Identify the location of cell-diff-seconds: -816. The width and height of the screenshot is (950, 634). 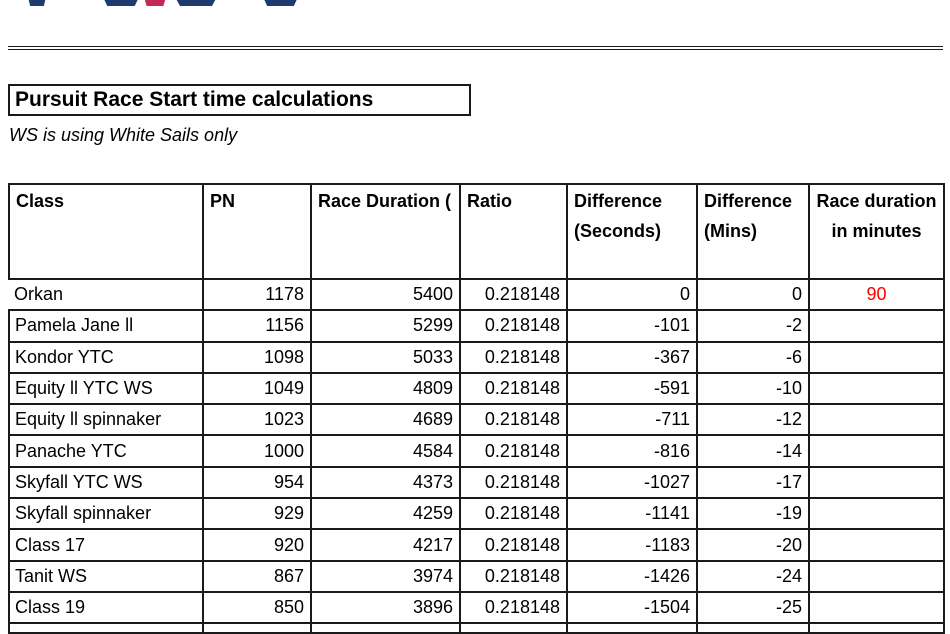
(632, 451).